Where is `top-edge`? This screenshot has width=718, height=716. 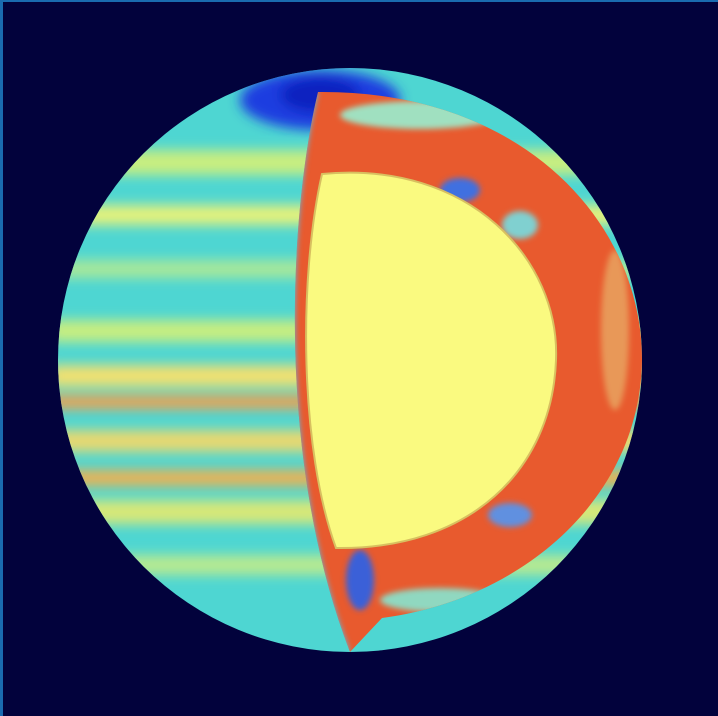
top-edge is located at coordinates (359, 1).